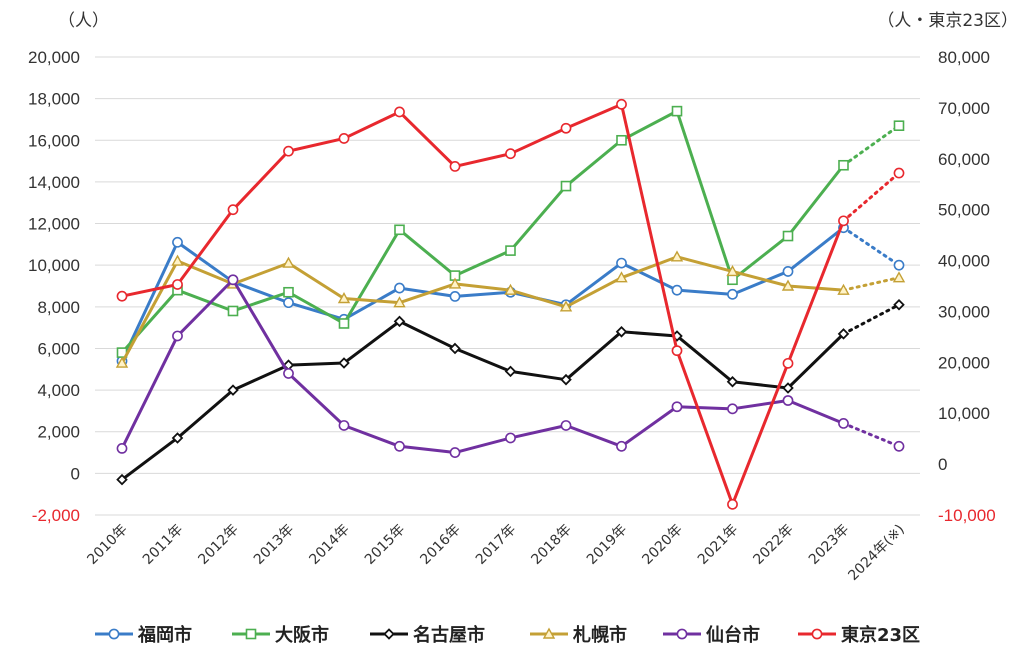 The width and height of the screenshot is (1024, 657). What do you see at coordinates (964, 413) in the screenshot?
I see `right-axis-tick-label: 10,000` at bounding box center [964, 413].